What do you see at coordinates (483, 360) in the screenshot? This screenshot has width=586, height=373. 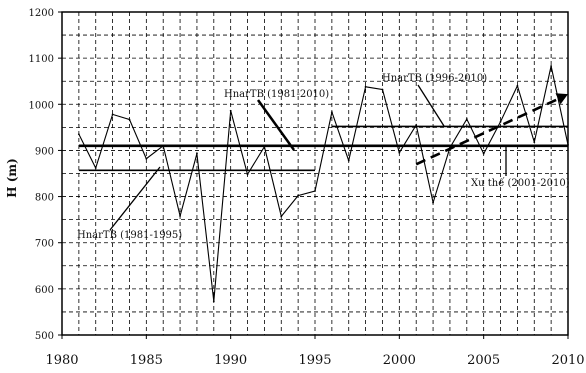 I see `x-tick-label: 2005` at bounding box center [483, 360].